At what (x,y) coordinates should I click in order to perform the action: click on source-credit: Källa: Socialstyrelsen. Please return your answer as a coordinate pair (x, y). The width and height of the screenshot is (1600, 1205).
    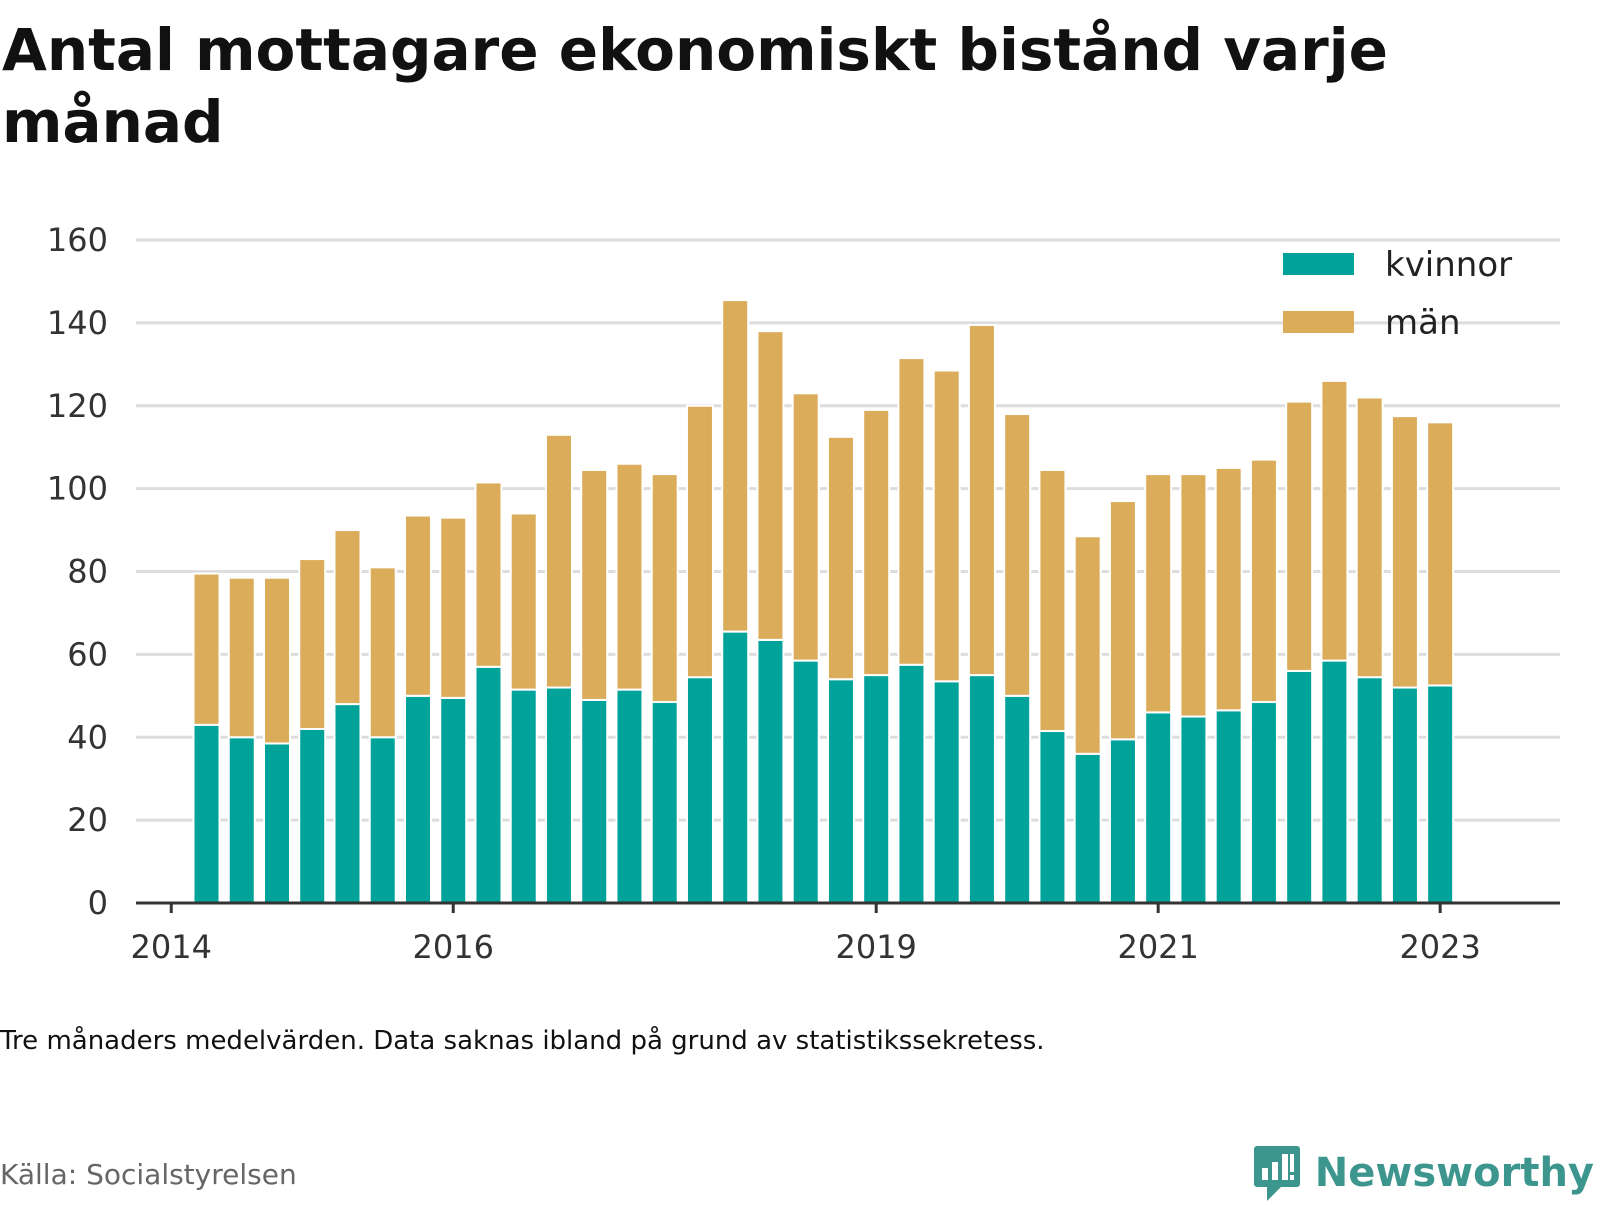
    Looking at the image, I should click on (148, 1174).